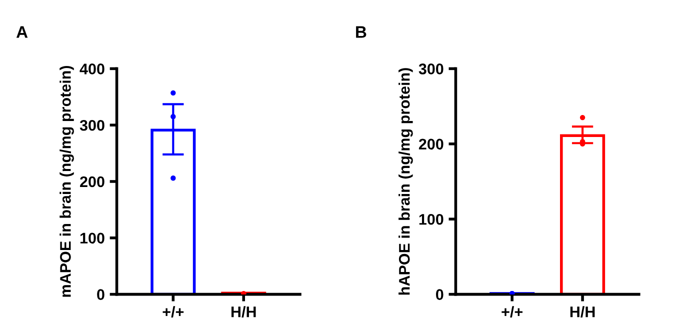 Image resolution: width=687 pixels, height=327 pixels. Describe the element at coordinates (22, 32) in the screenshot. I see `chart-title: A` at that location.